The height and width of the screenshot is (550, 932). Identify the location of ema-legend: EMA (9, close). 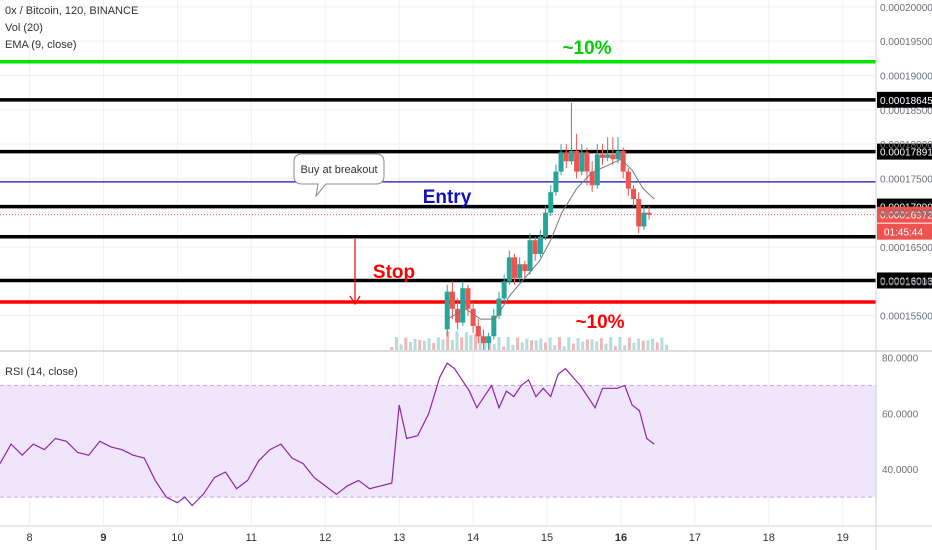
(41, 45).